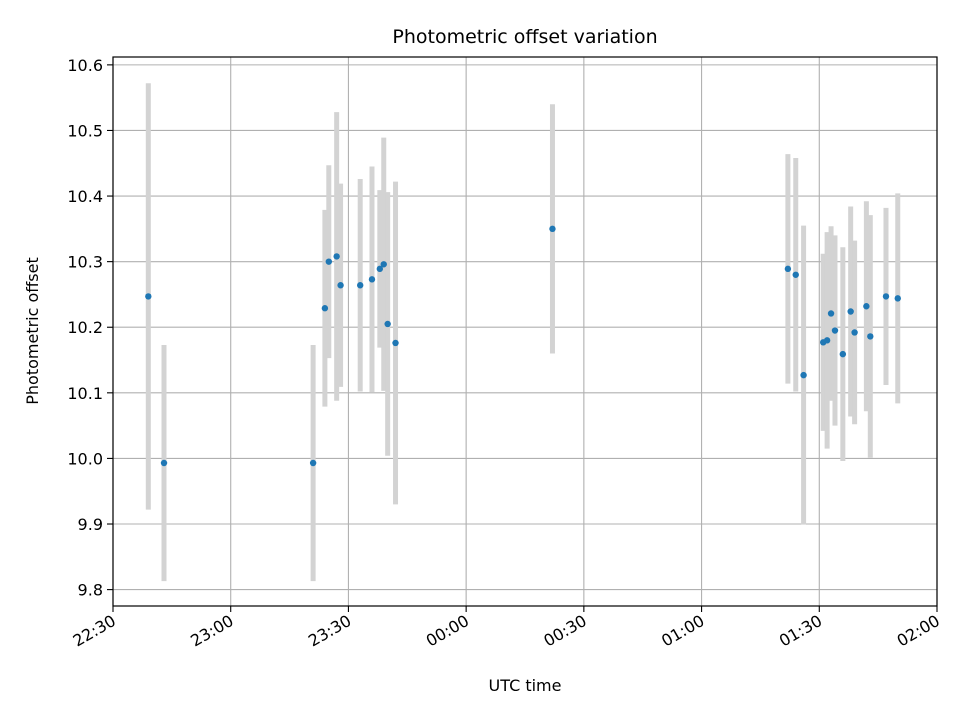 The height and width of the screenshot is (720, 960). I want to click on y-tick-label: 10.5, so click(85, 130).